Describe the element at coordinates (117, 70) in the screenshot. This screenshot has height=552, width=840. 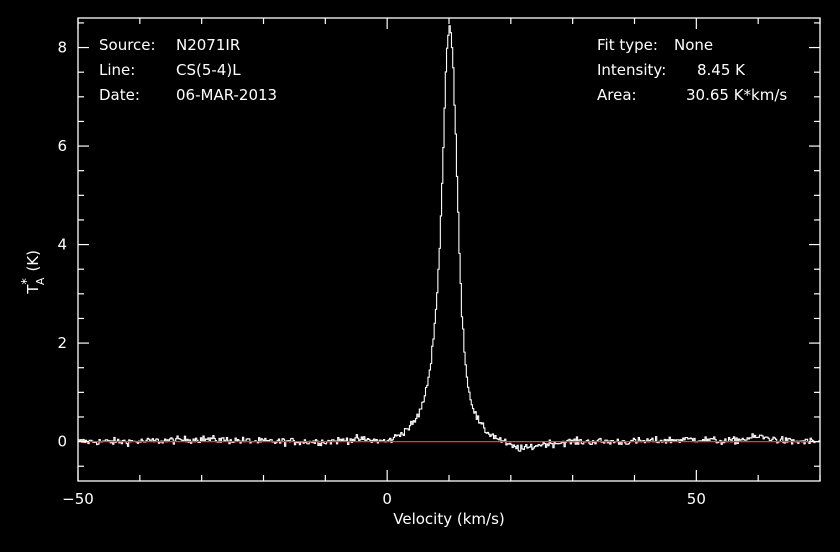
I see `line-label: Line:` at that location.